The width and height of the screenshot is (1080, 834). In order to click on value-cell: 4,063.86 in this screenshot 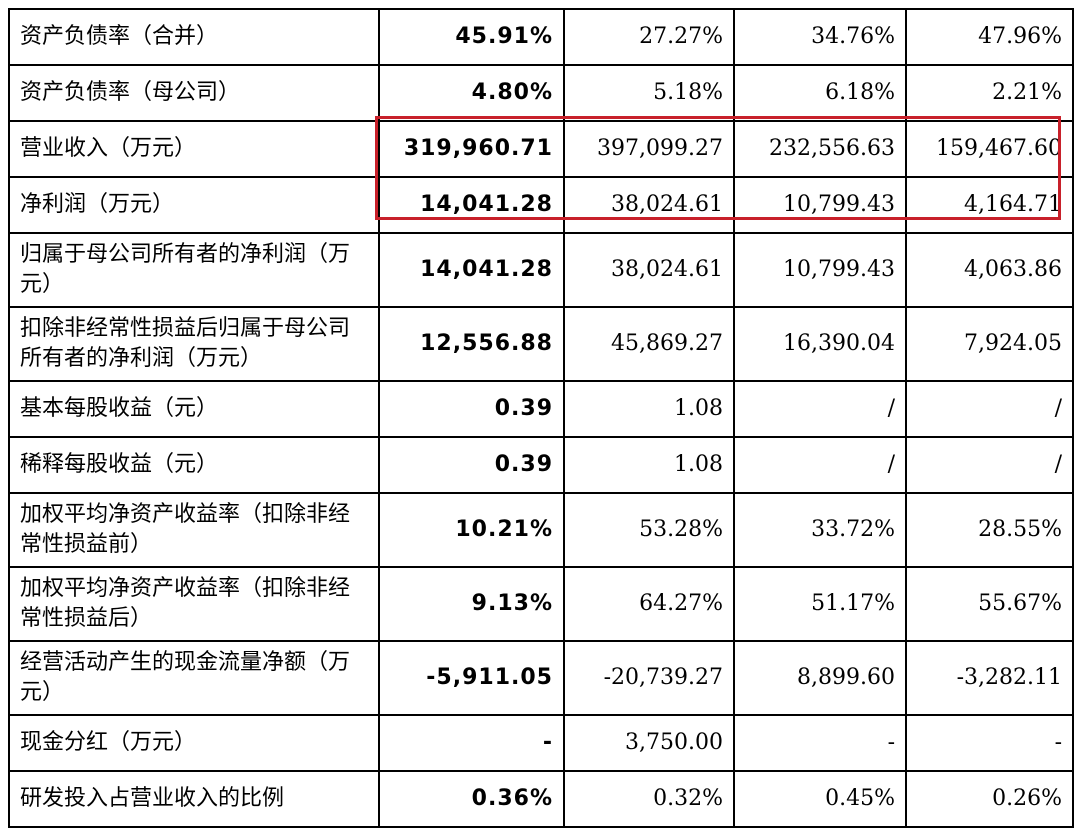, I will do `click(989, 270)`.